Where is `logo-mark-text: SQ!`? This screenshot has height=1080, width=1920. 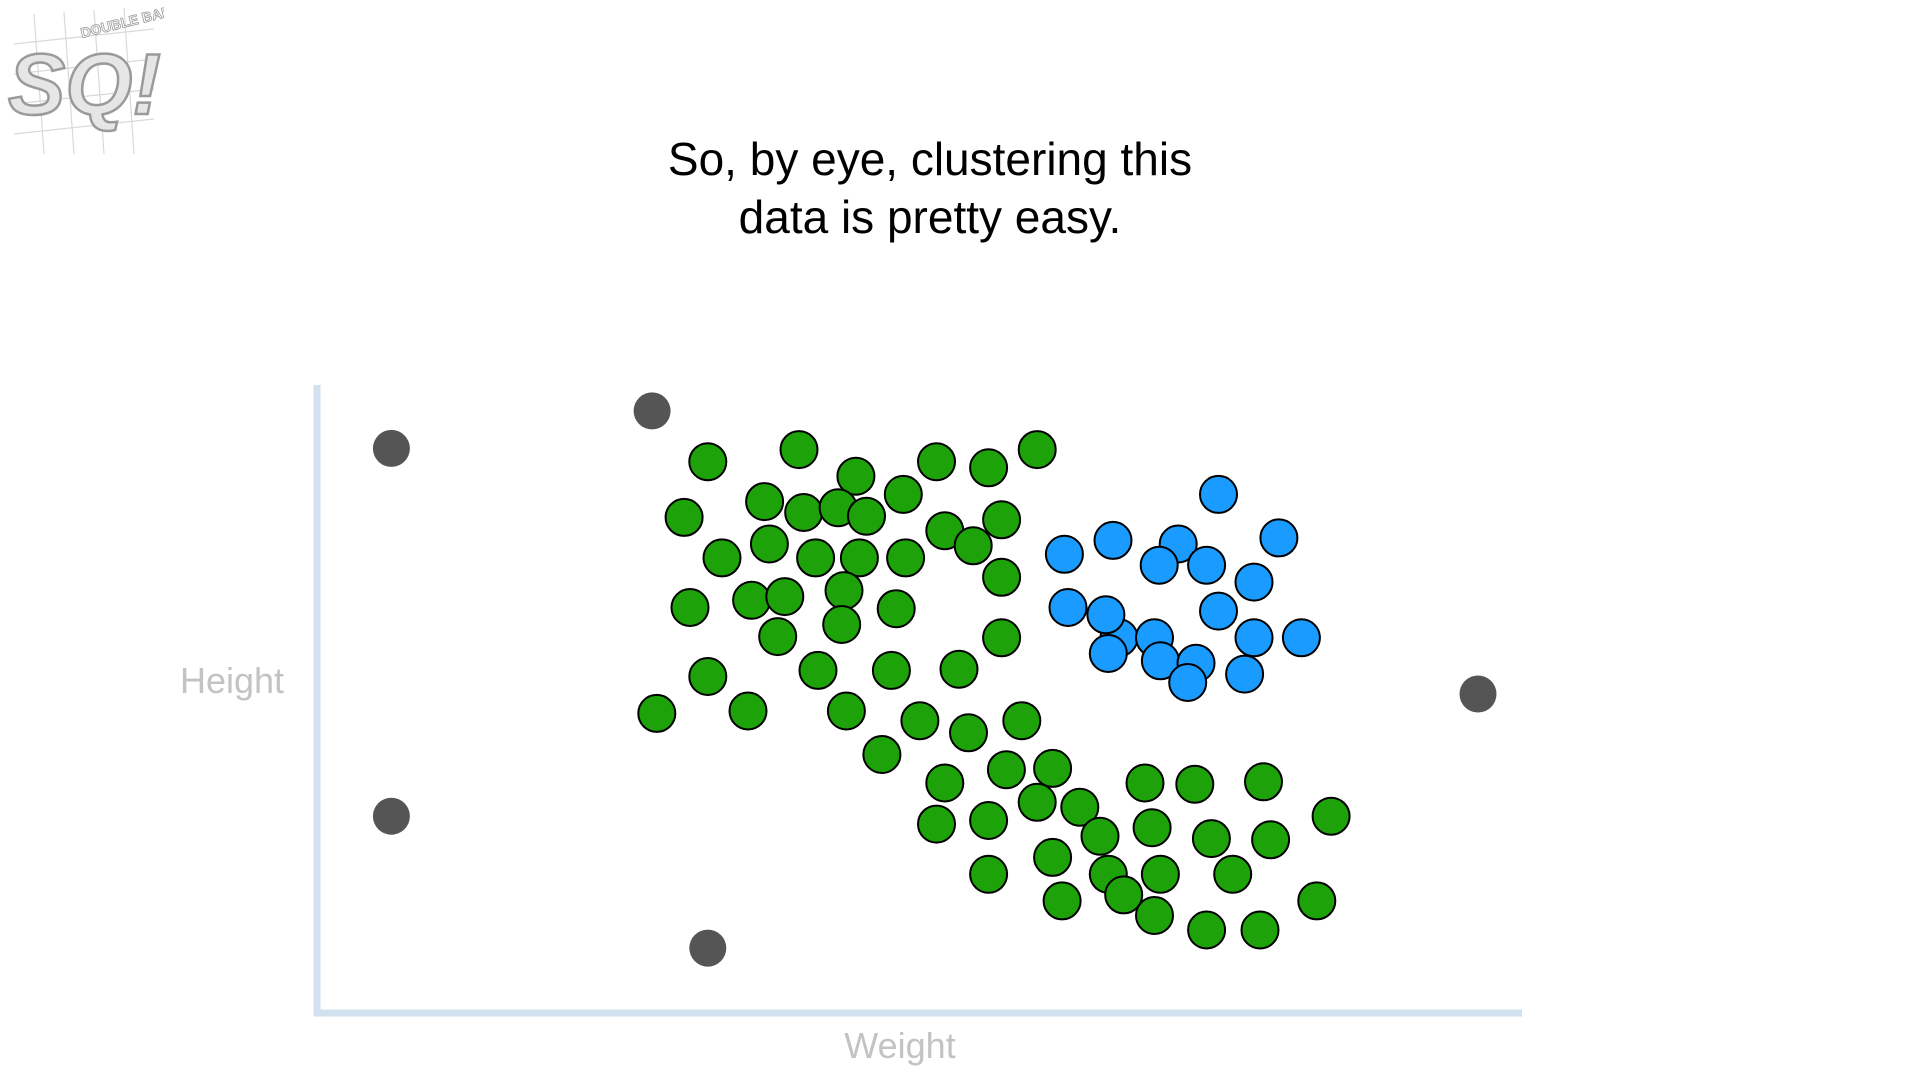 logo-mark-text: SQ! is located at coordinates (84, 85).